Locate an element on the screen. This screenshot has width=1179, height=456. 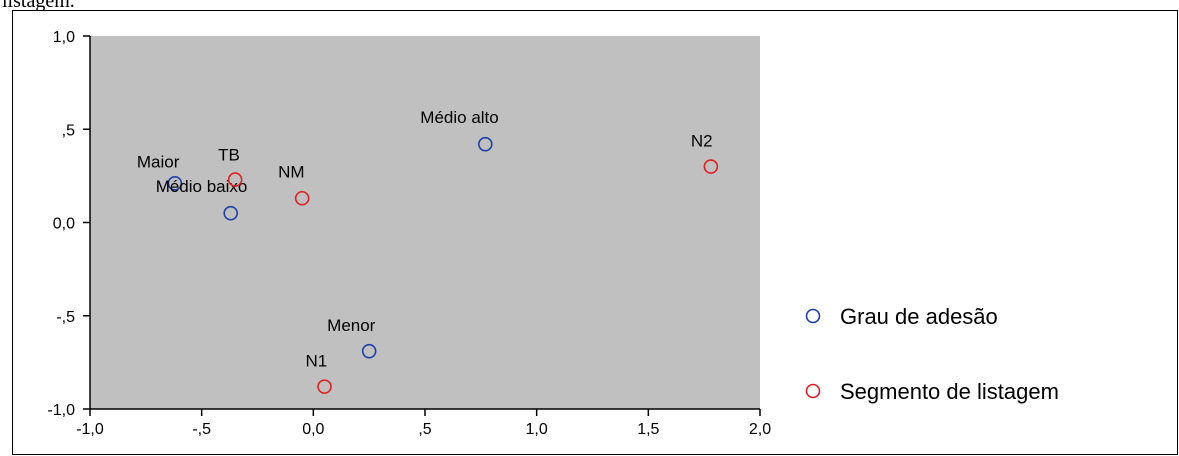
x-tick-label: ,5 is located at coordinates (424, 429).